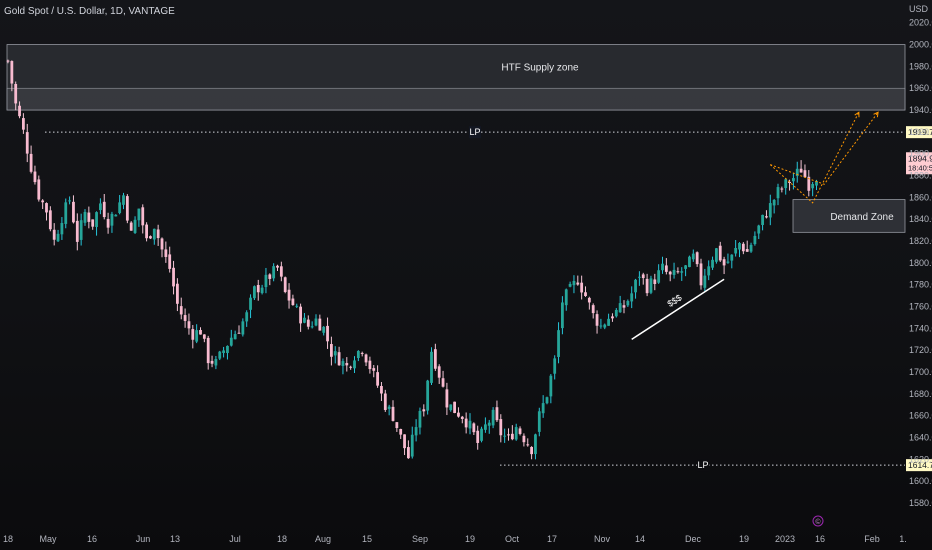 This screenshot has width=932, height=550. I want to click on y-tick-label: 1980.00, so click(920, 66).